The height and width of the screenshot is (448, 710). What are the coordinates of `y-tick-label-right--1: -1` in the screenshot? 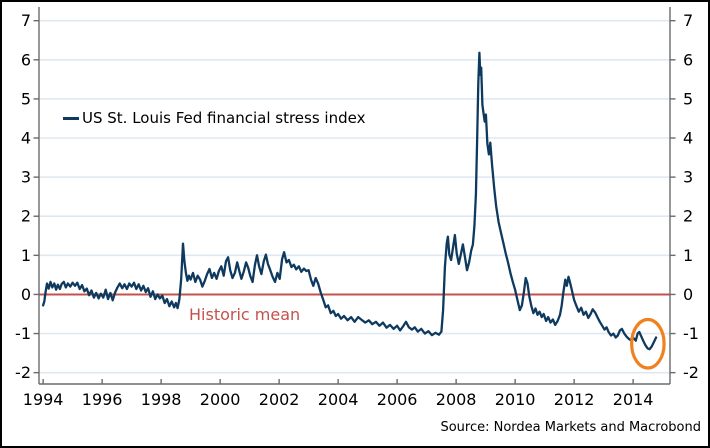 It's located at (691, 333).